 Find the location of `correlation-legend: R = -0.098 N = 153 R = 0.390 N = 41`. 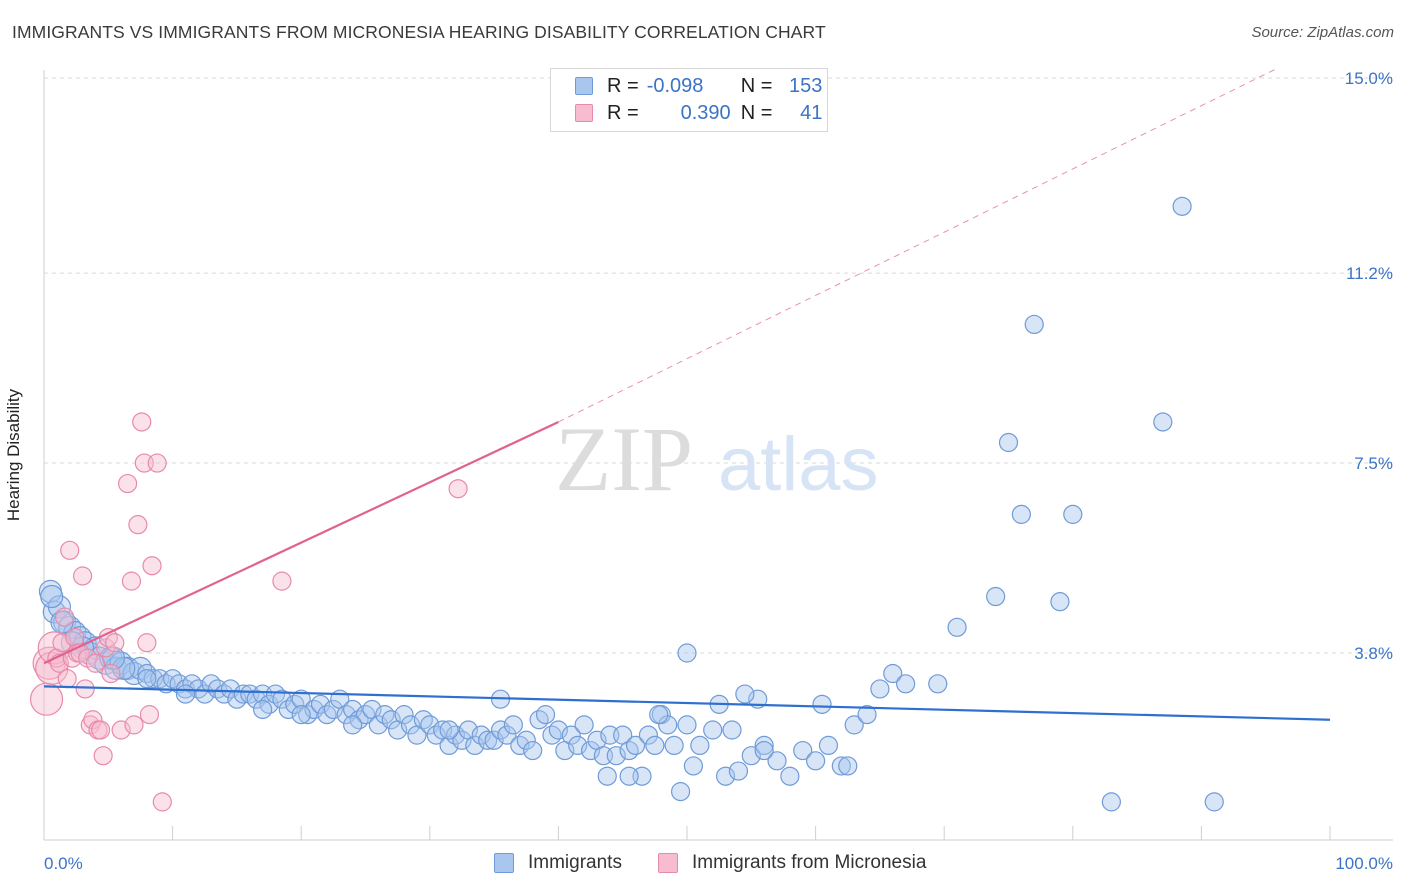

correlation-legend: R = -0.098 N = 153 R = 0.390 N = 41 is located at coordinates (689, 100).